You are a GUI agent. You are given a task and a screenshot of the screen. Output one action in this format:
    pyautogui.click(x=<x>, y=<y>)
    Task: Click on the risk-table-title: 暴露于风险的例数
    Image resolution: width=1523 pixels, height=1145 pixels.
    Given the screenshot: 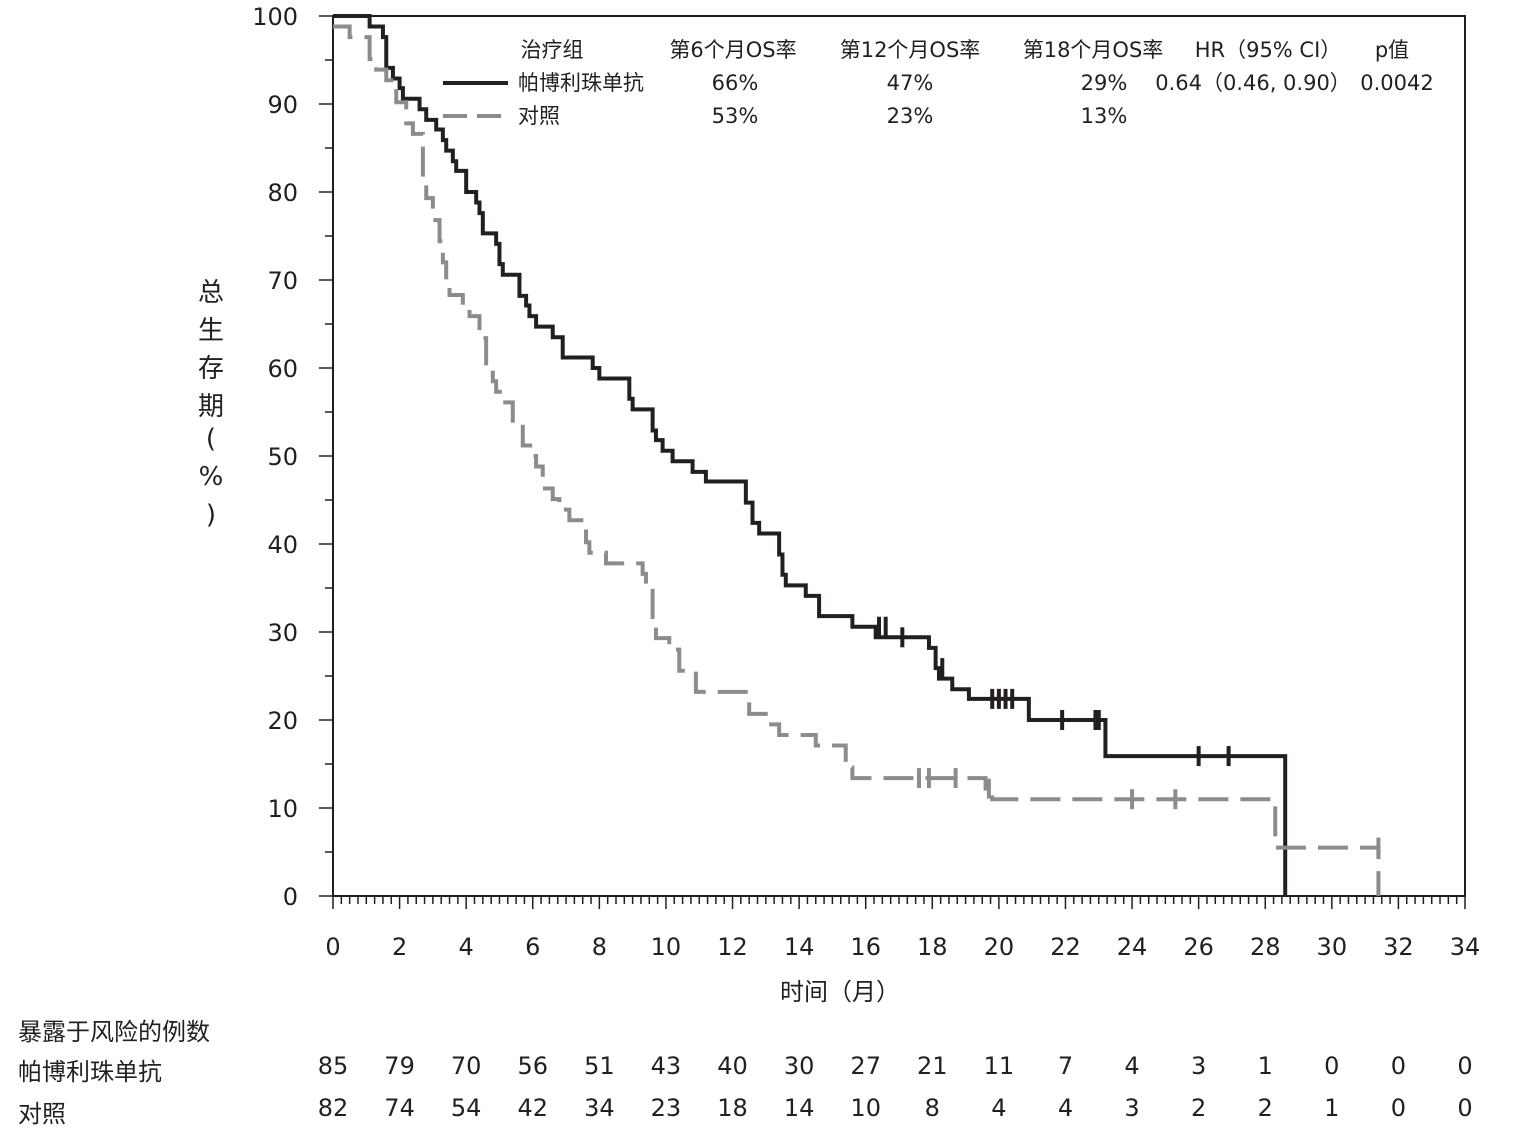 What is the action you would take?
    pyautogui.click(x=114, y=1032)
    